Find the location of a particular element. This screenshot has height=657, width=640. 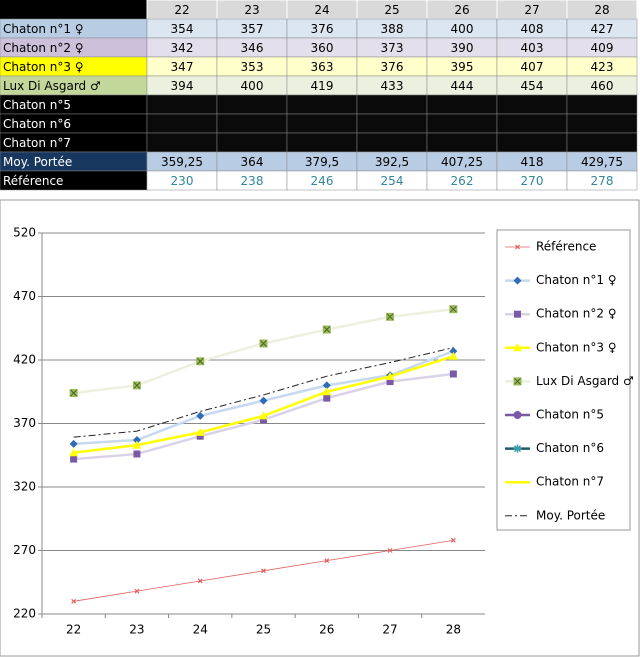

cell-value: 408 is located at coordinates (532, 29).